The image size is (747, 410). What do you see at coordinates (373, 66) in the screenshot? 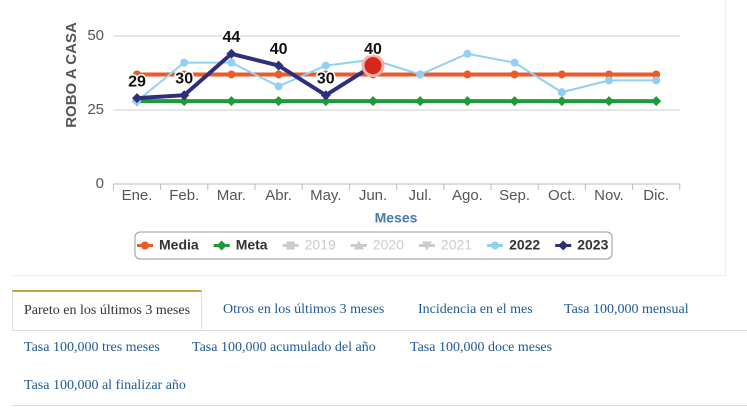
I see `highlight-marker` at bounding box center [373, 66].